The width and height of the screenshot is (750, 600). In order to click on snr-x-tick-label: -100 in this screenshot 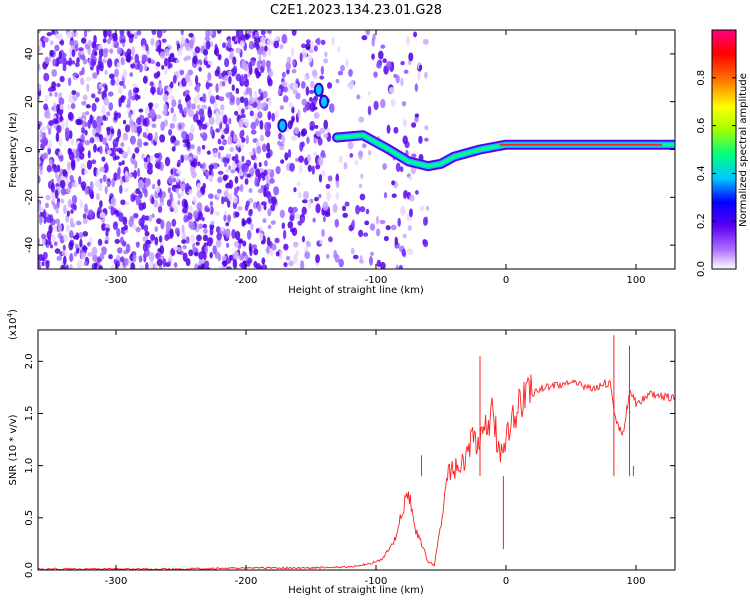, I will do `click(376, 581)`.